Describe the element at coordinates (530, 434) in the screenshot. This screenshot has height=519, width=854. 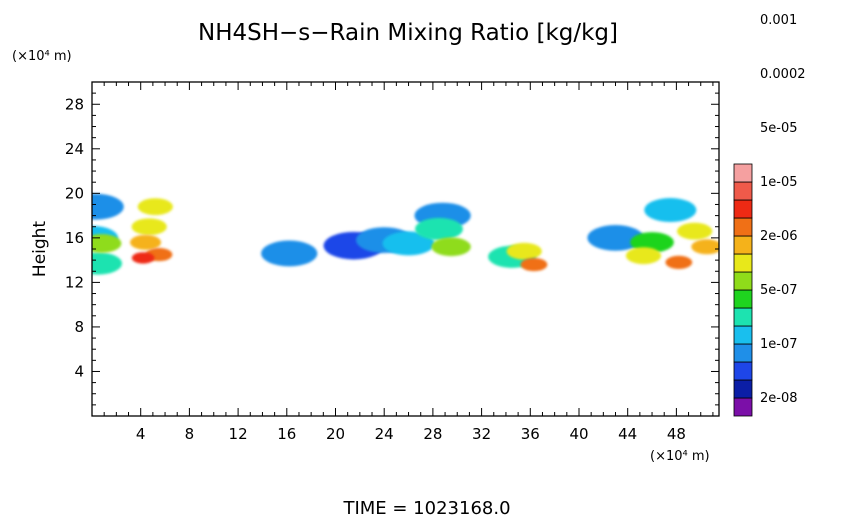
I see `x-tick-label: 36` at that location.